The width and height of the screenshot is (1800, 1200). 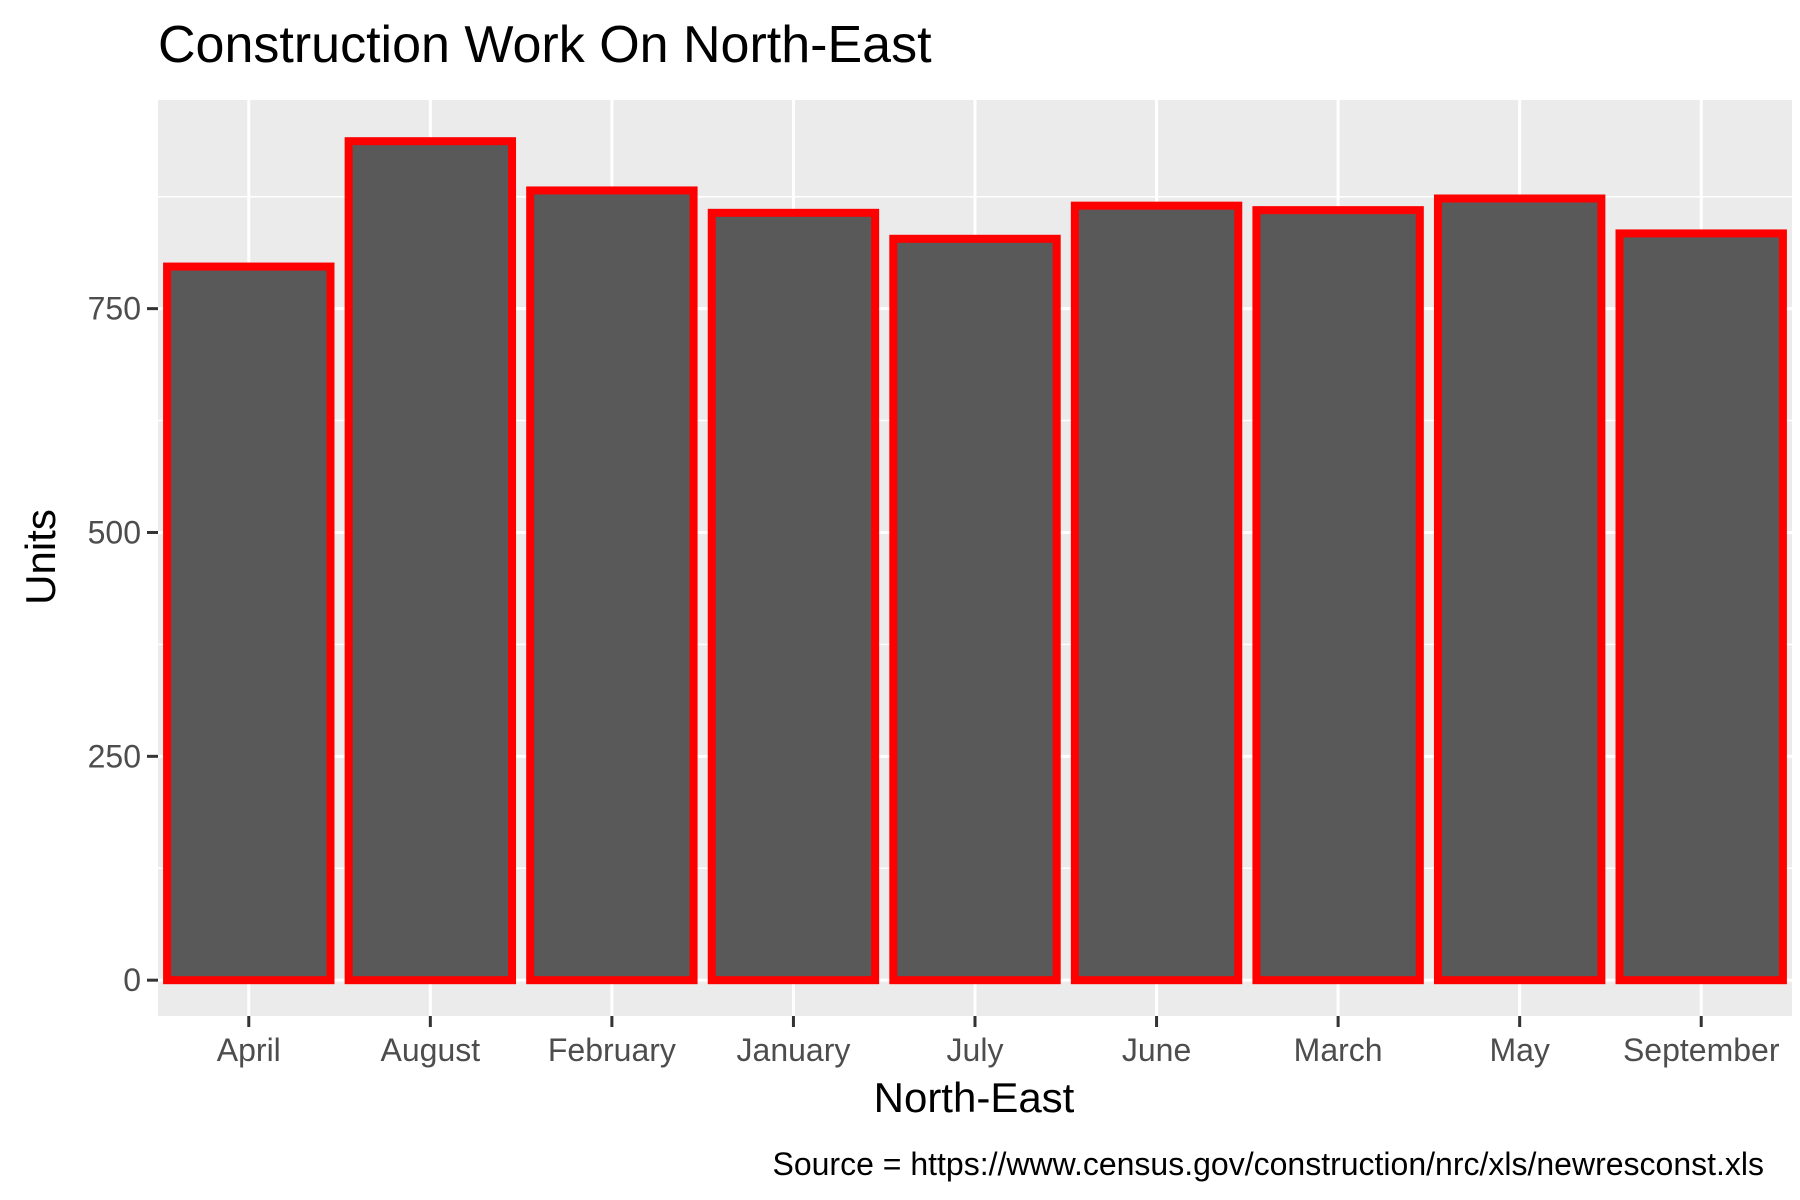 I want to click on y-tick-label: 0, so click(x=132, y=980).